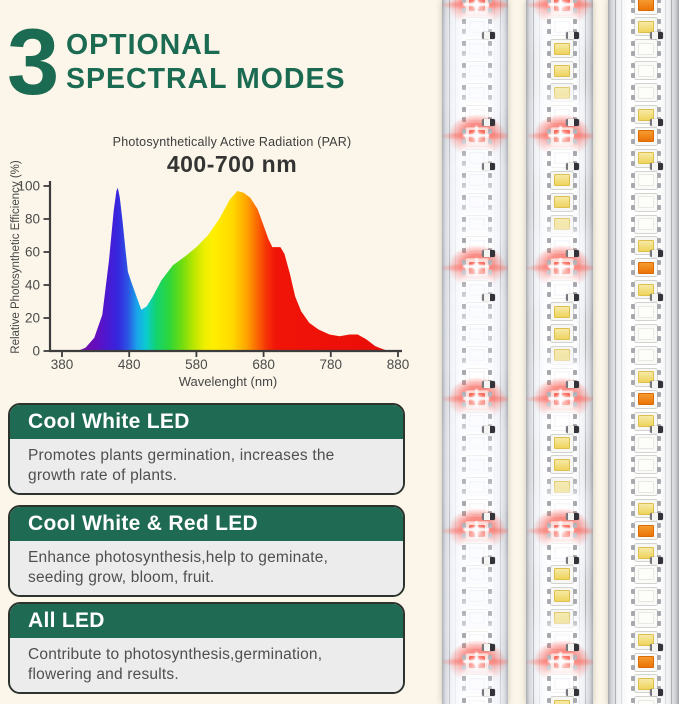 The height and width of the screenshot is (704, 679). What do you see at coordinates (232, 164) in the screenshot?
I see `chart-subtitle: 400-700 nm` at bounding box center [232, 164].